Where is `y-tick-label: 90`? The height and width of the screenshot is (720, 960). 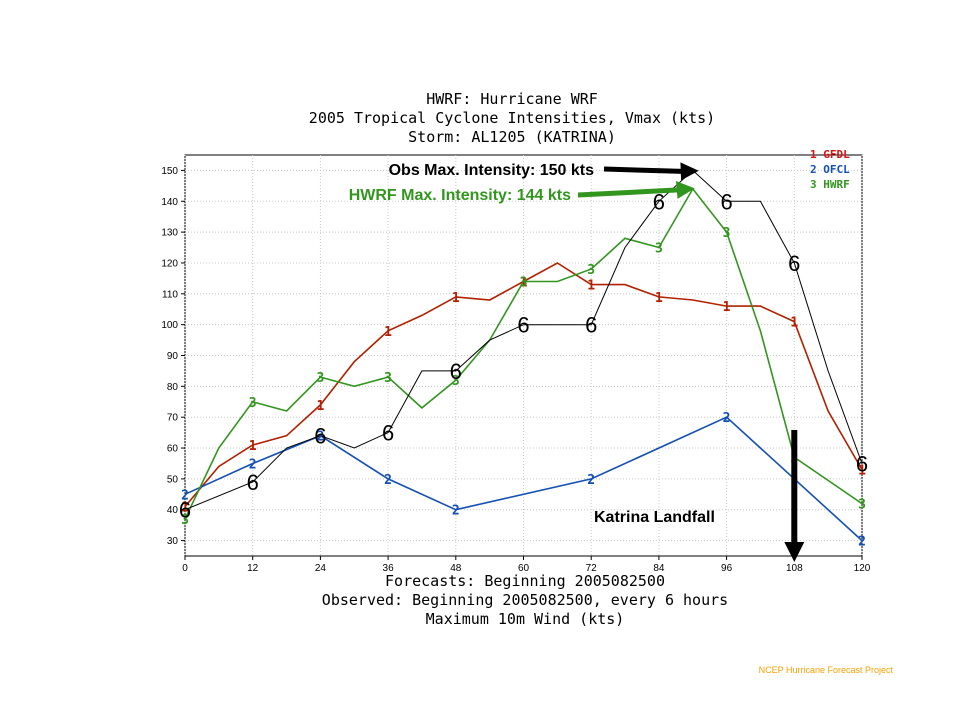 y-tick-label: 90 is located at coordinates (173, 356).